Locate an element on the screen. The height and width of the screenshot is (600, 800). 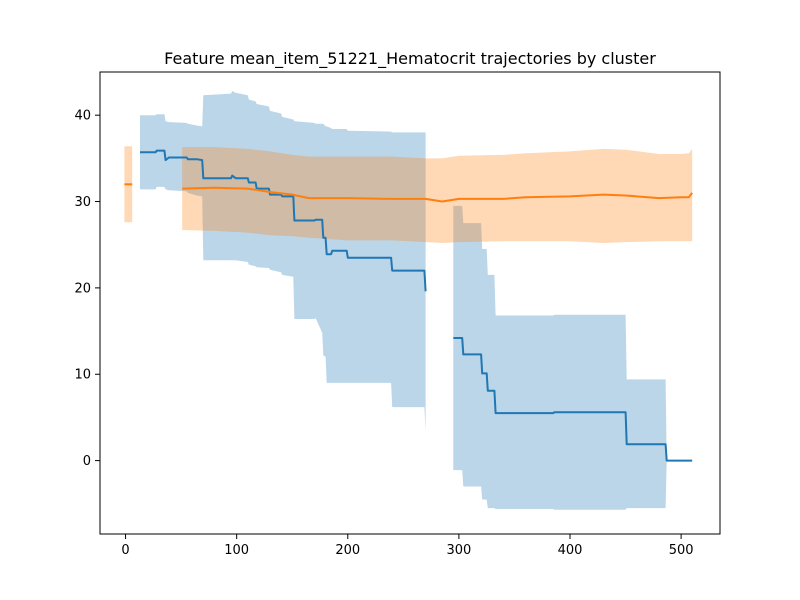
x-tick-label: 100 is located at coordinates (236, 550).